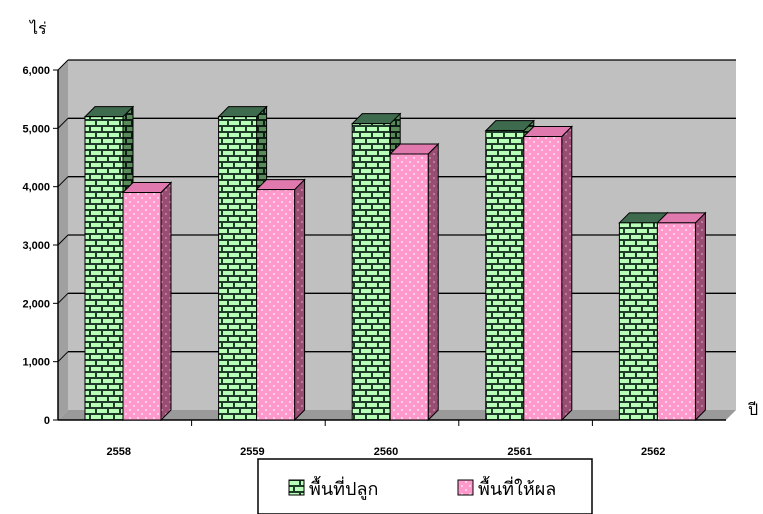 The height and width of the screenshot is (514, 763). What do you see at coordinates (47, 421) in the screenshot?
I see `y-tick-label: 0` at bounding box center [47, 421].